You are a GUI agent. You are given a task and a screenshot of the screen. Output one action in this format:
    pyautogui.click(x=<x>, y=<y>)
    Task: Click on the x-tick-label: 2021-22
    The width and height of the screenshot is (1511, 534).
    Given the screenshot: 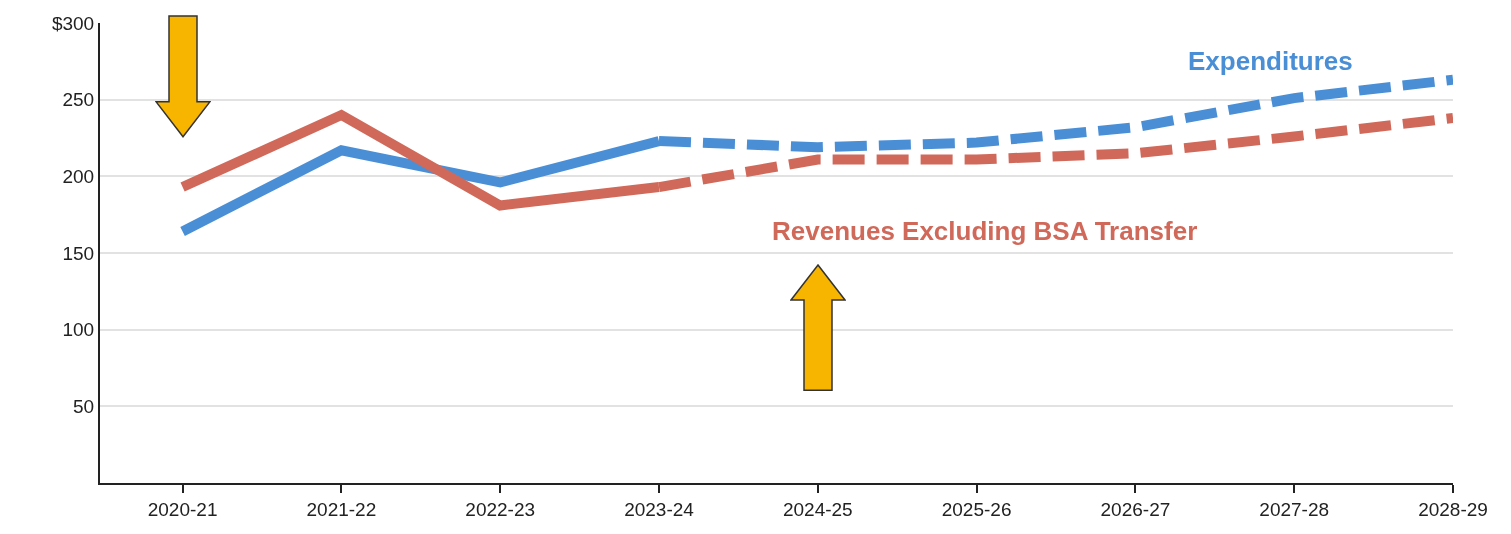 What is the action you would take?
    pyautogui.click(x=341, y=509)
    